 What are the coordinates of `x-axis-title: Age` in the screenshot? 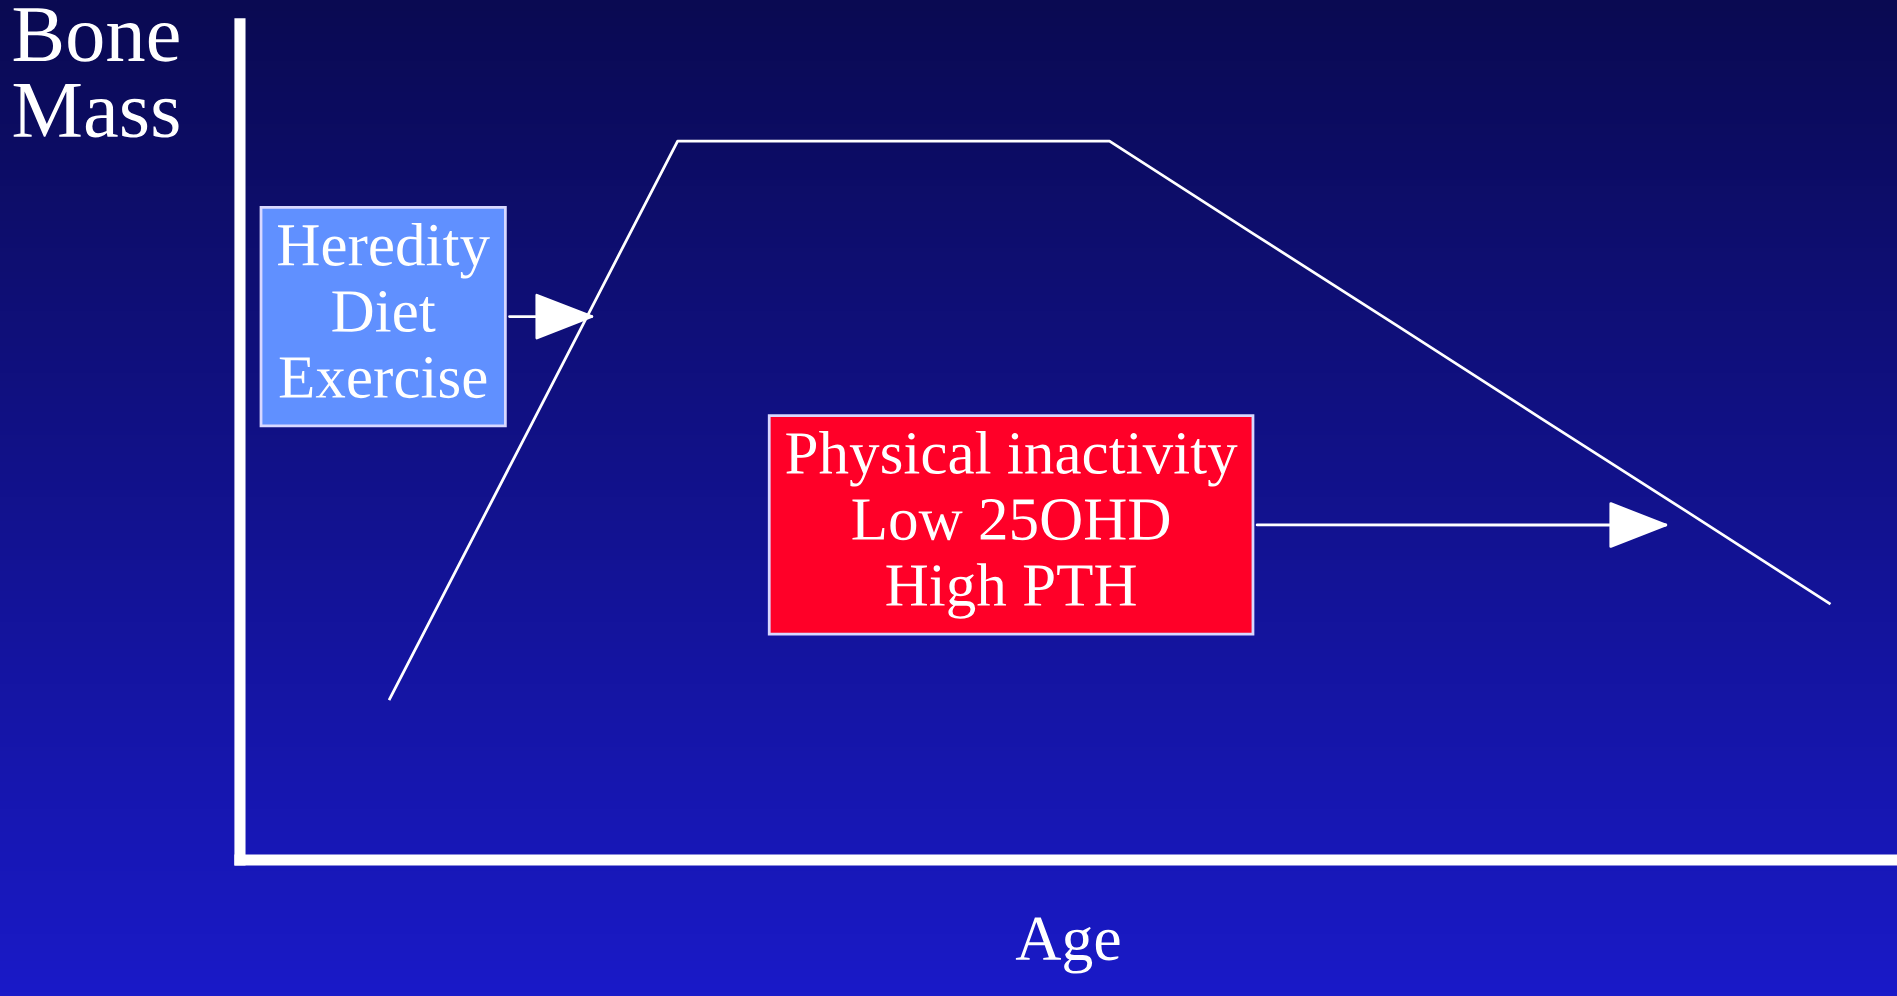 It's located at (1067, 945).